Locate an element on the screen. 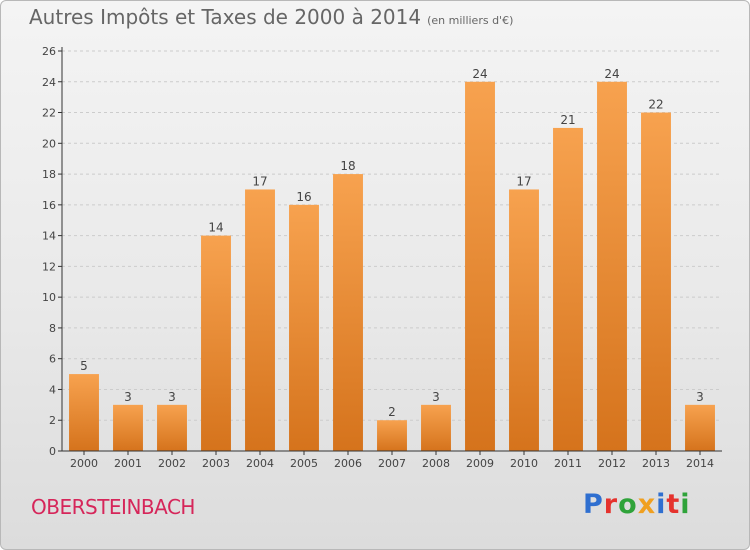  x-tick-label: 2014 is located at coordinates (700, 463).